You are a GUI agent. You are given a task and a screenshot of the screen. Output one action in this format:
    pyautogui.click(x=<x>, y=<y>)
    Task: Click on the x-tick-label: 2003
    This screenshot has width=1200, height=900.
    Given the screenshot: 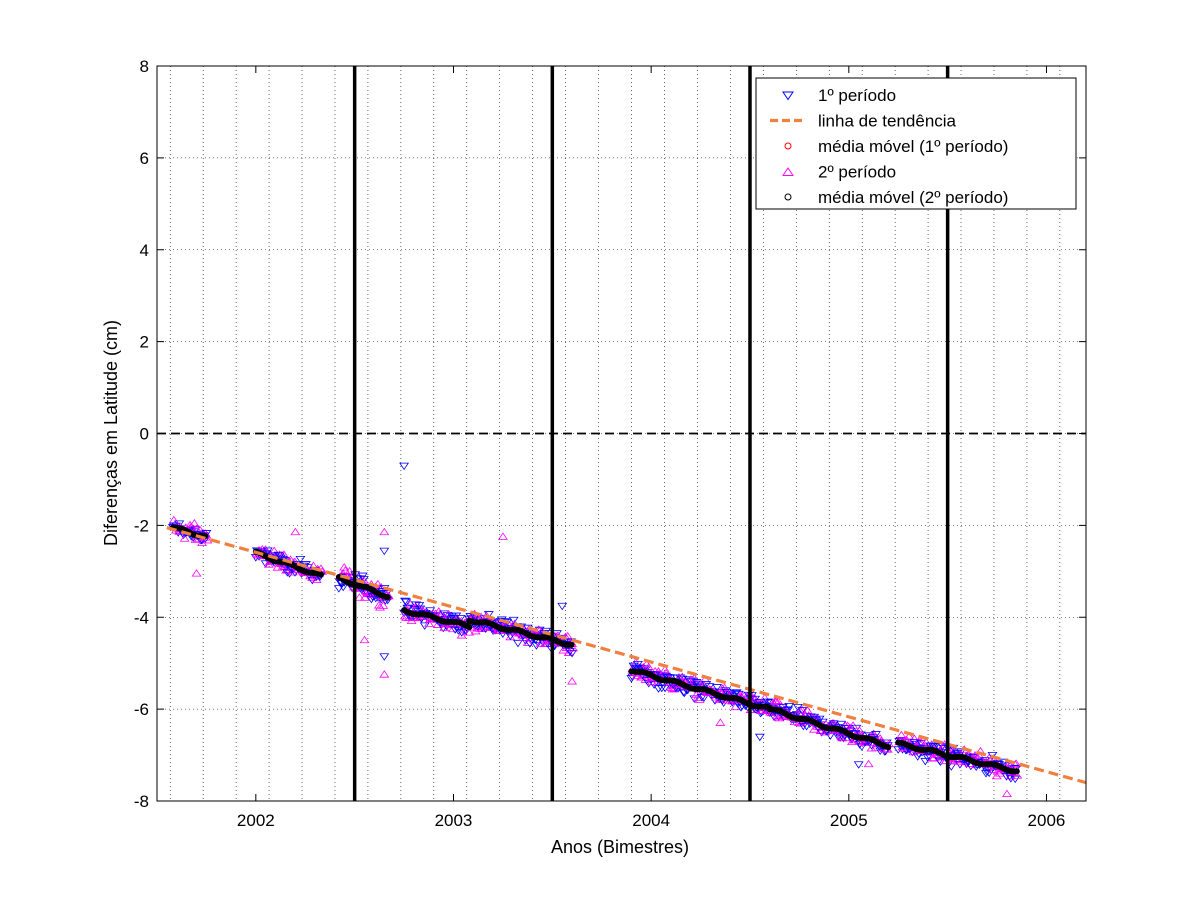 What is the action you would take?
    pyautogui.click(x=454, y=820)
    